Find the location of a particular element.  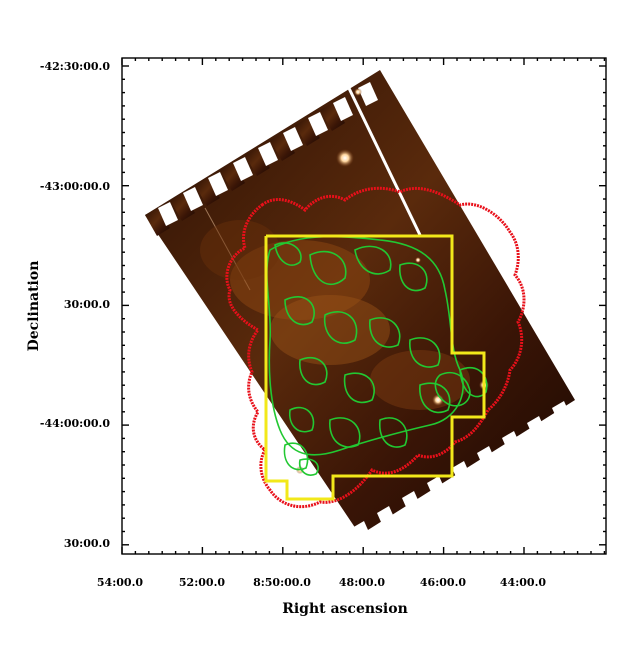

green-contours is located at coordinates (377, 355).